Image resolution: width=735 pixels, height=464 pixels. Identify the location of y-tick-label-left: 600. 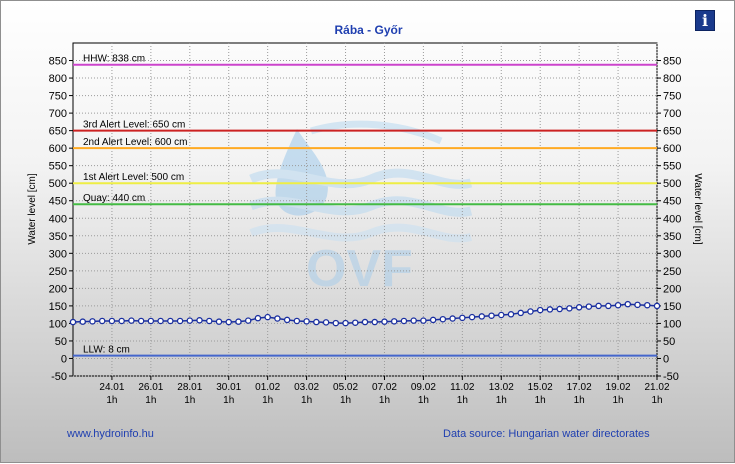
(58, 149).